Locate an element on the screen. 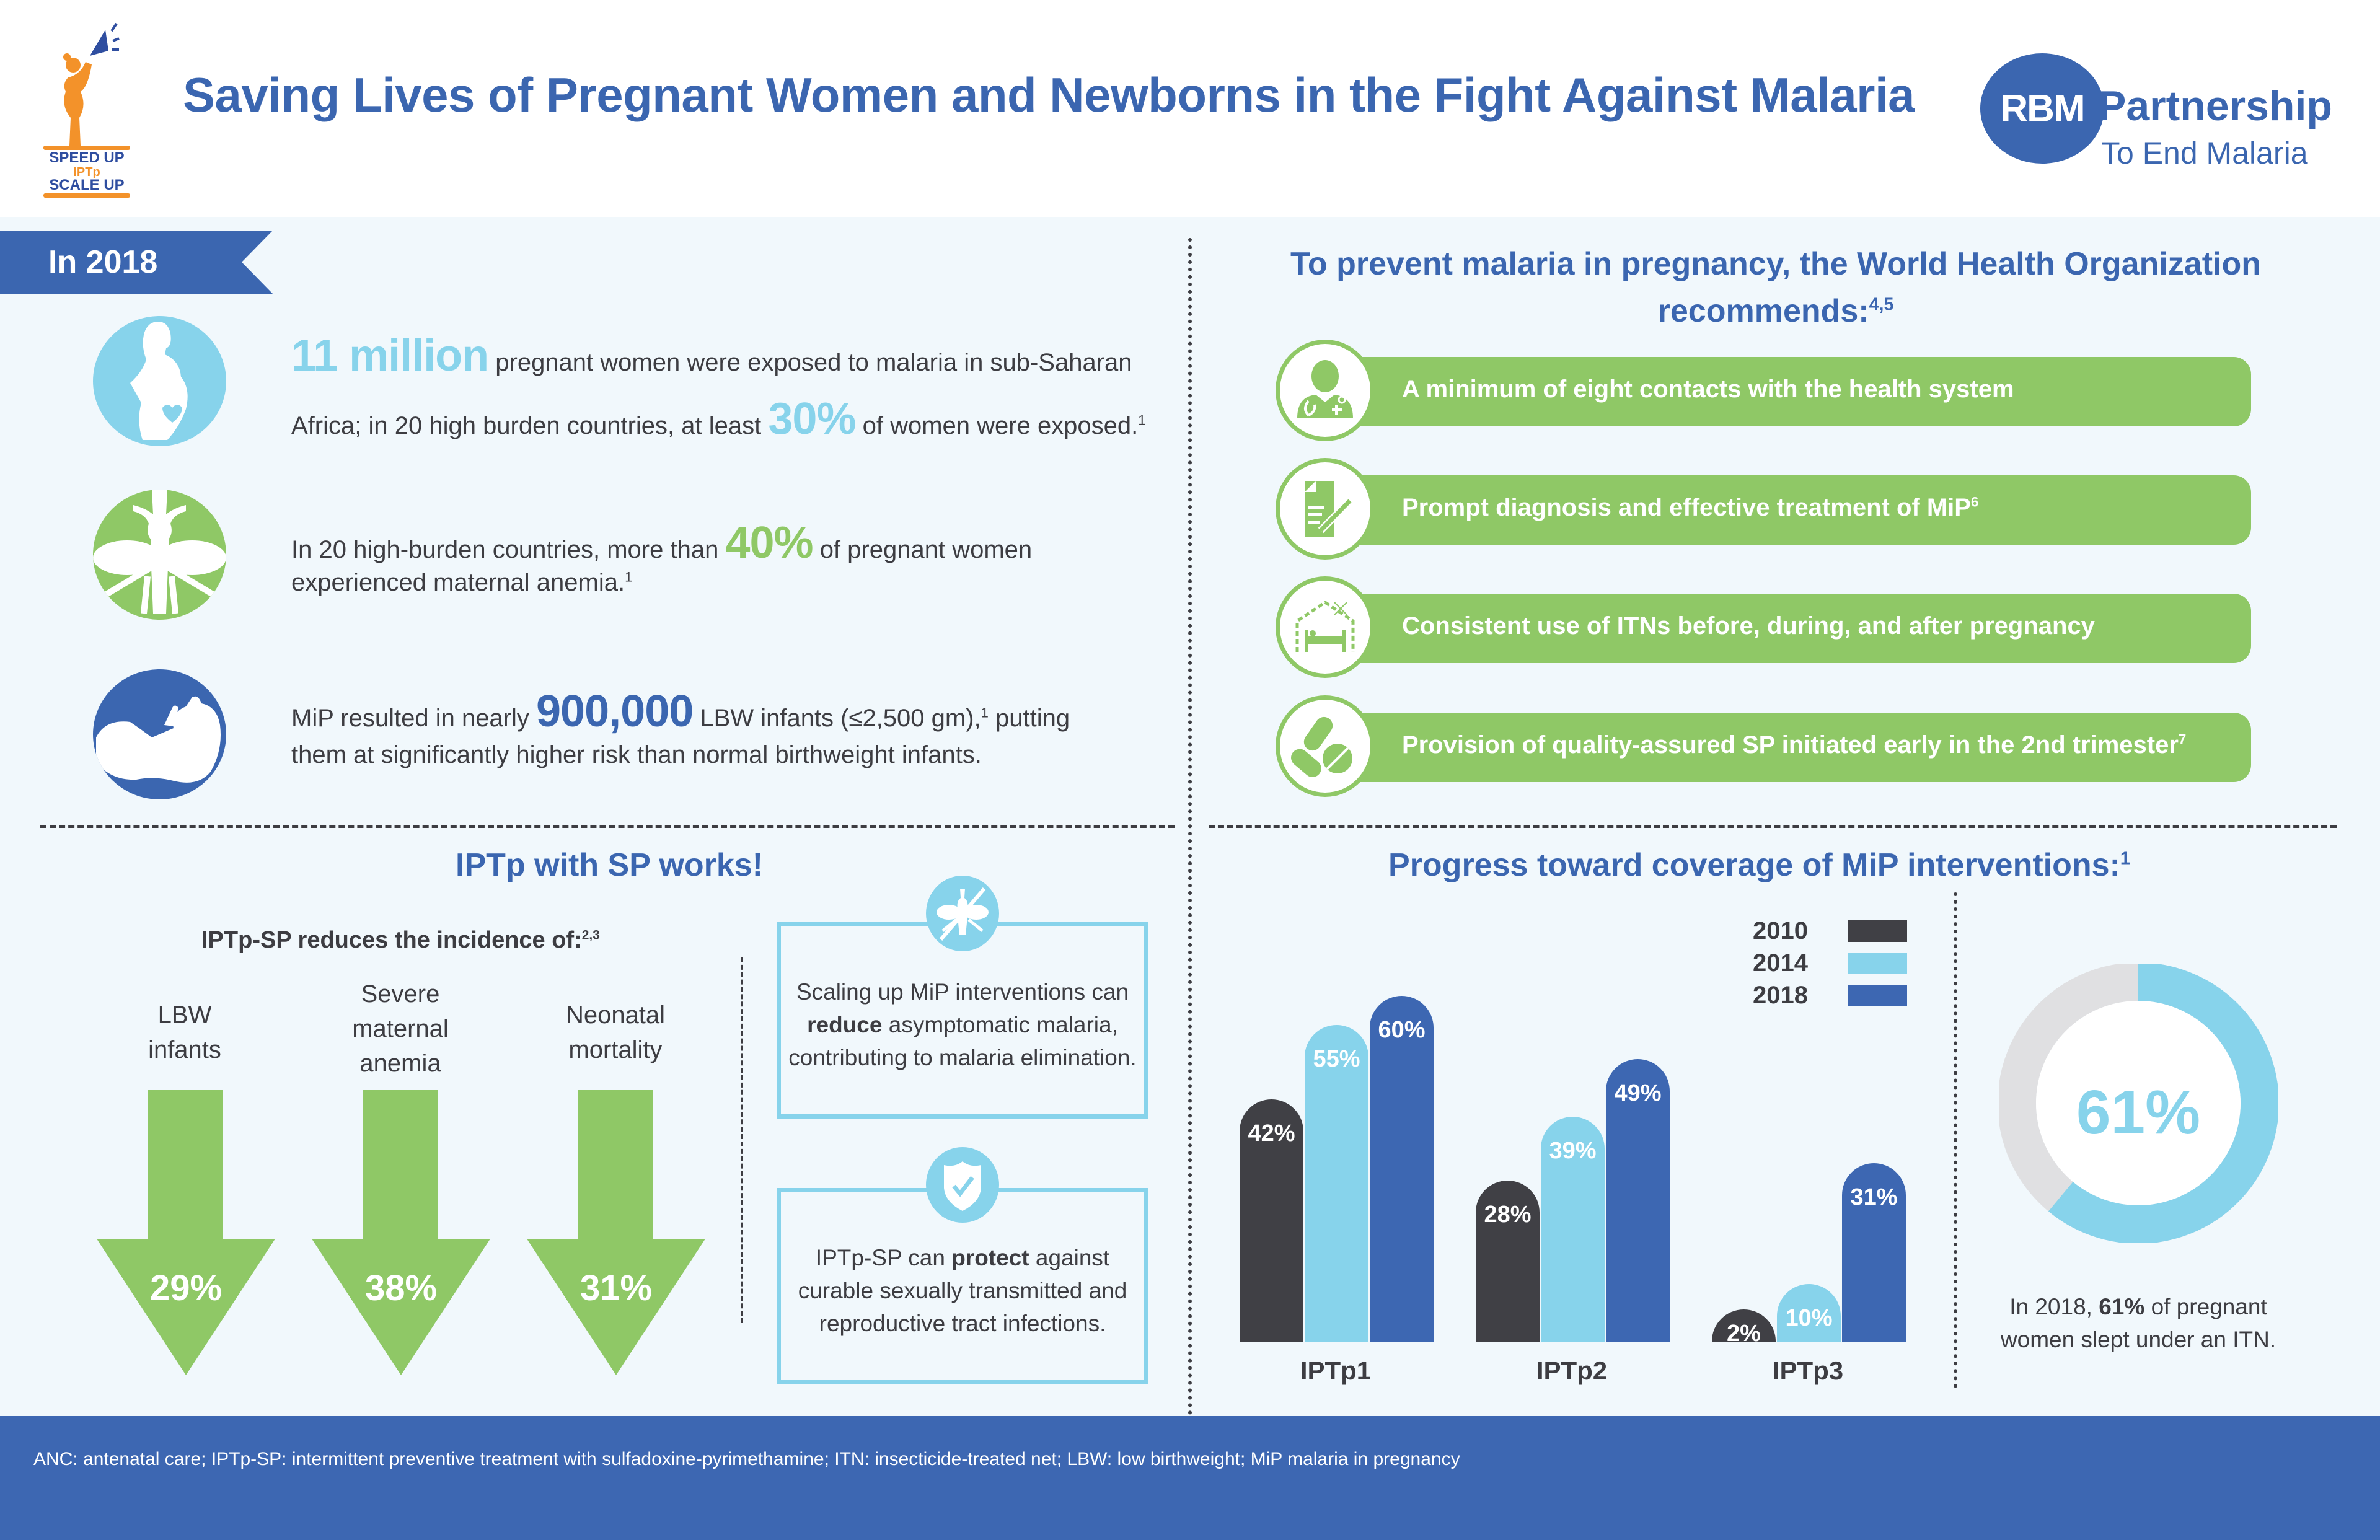  mosquito-icon is located at coordinates (159, 555).